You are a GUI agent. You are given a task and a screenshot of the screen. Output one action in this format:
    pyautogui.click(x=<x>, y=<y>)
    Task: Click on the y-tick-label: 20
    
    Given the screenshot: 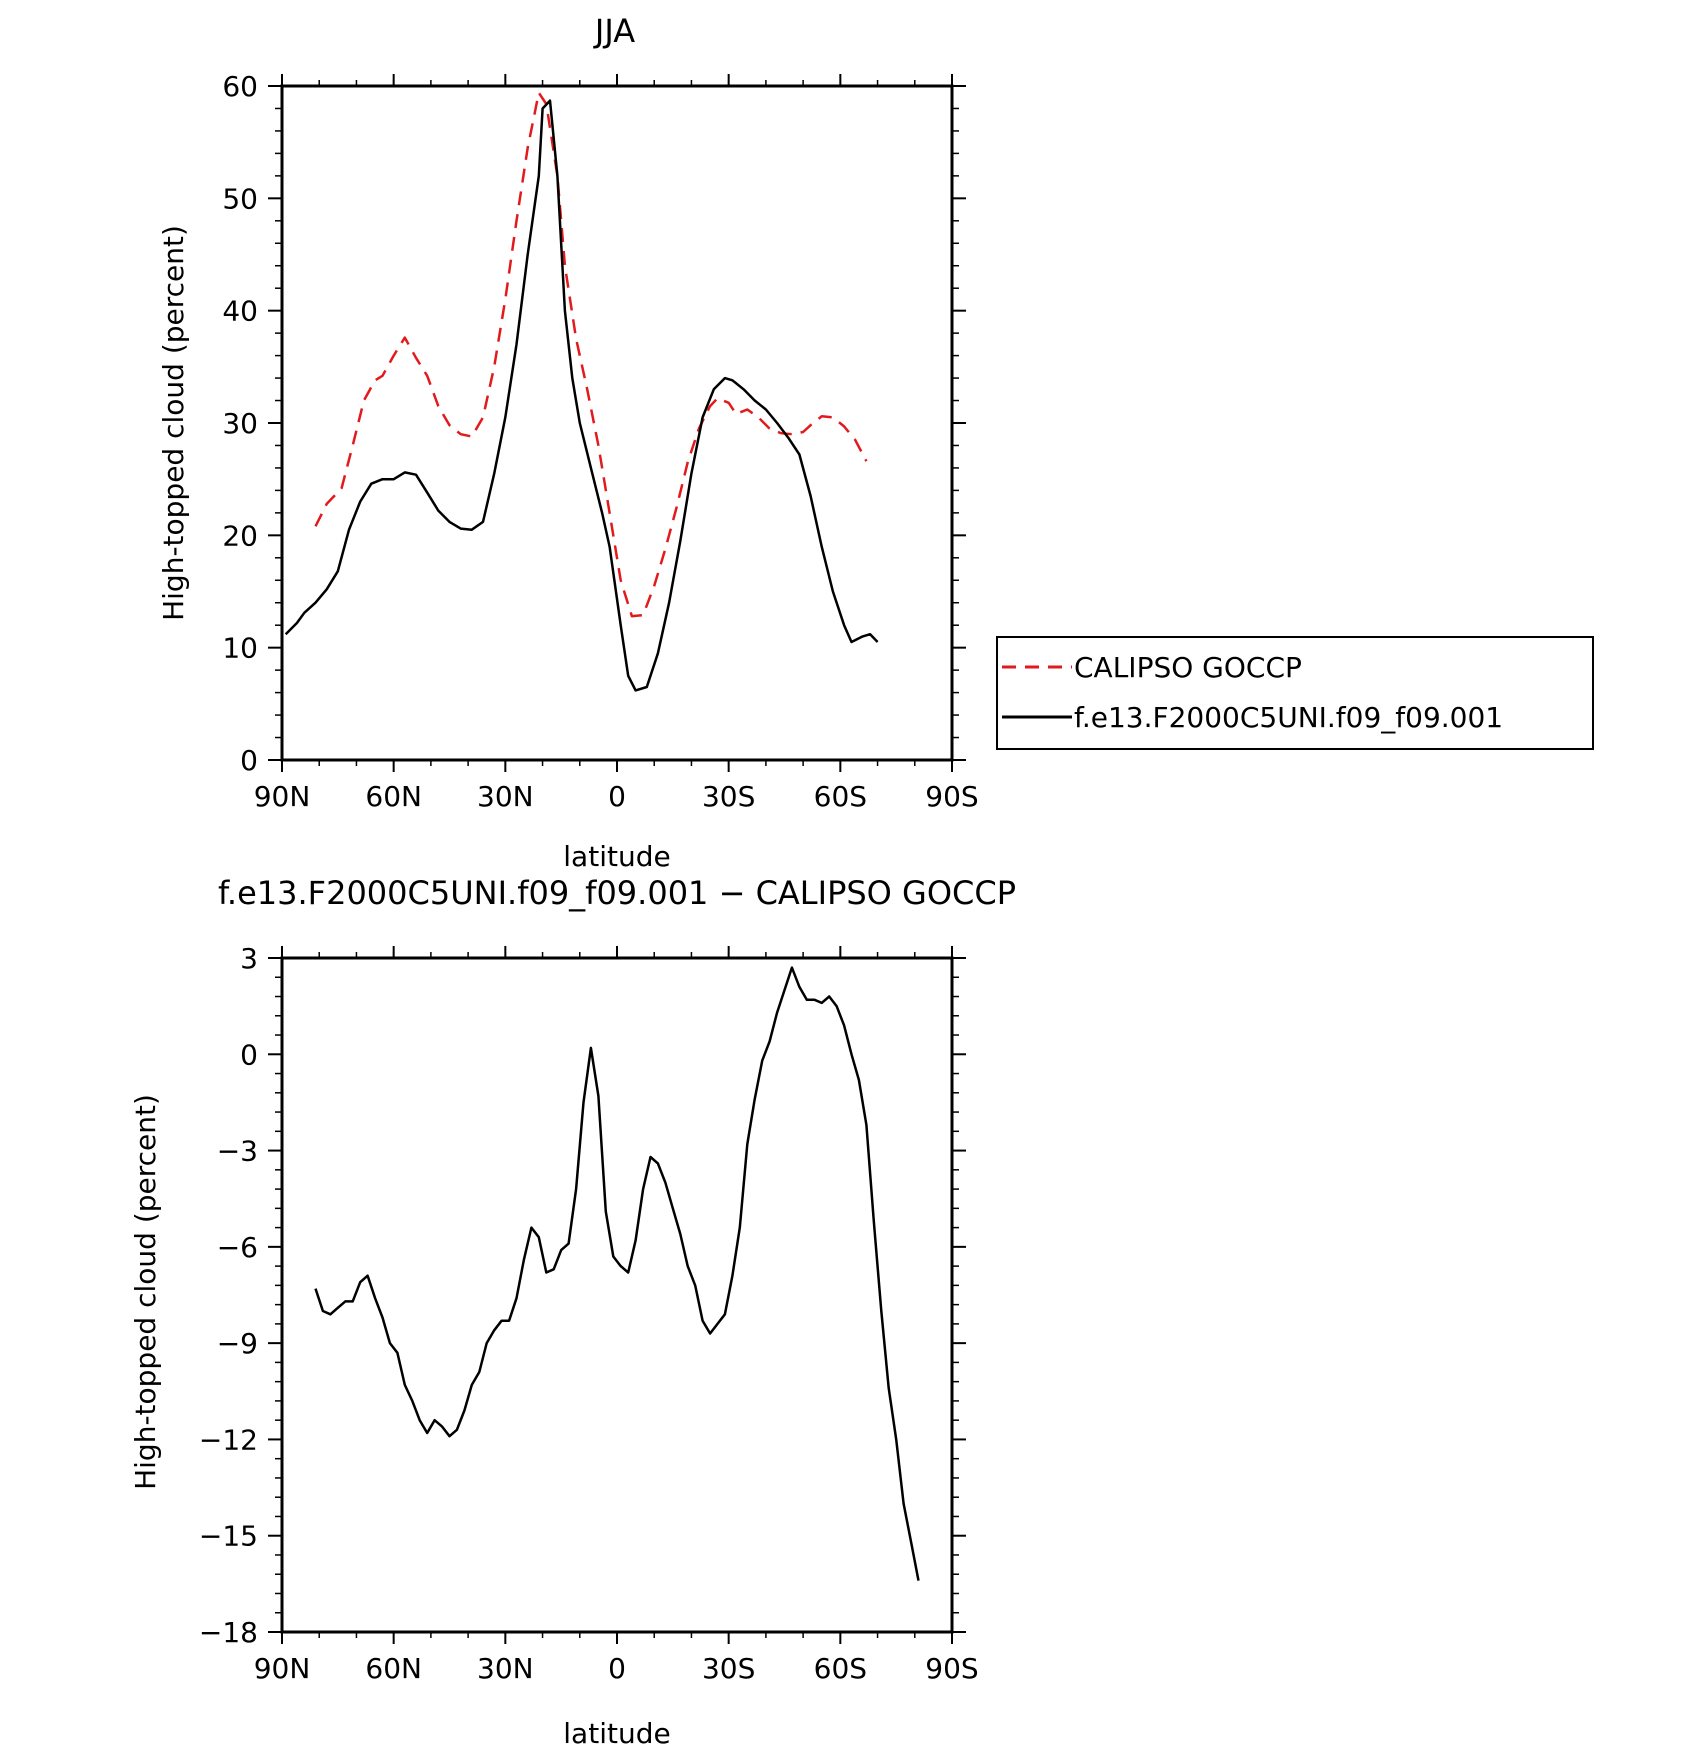 What is the action you would take?
    pyautogui.click(x=240, y=535)
    